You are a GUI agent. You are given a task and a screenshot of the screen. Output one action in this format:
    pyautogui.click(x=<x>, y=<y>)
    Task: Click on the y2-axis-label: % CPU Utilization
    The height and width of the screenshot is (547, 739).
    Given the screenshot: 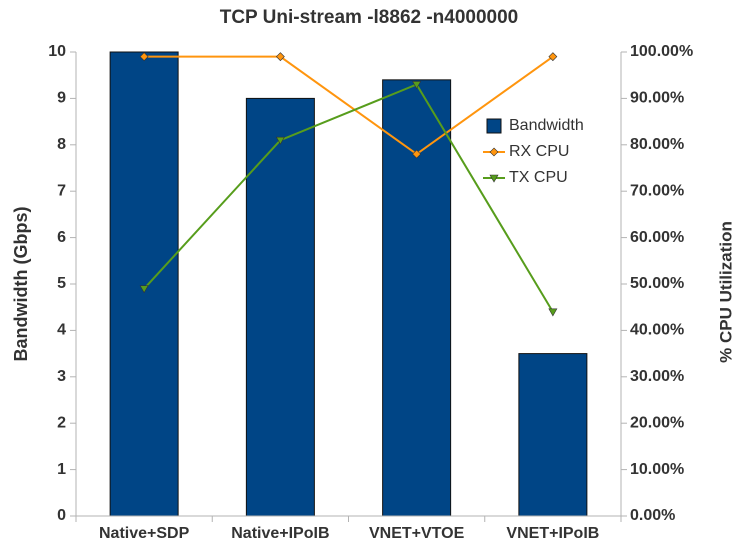 What is the action you would take?
    pyautogui.click(x=725, y=292)
    